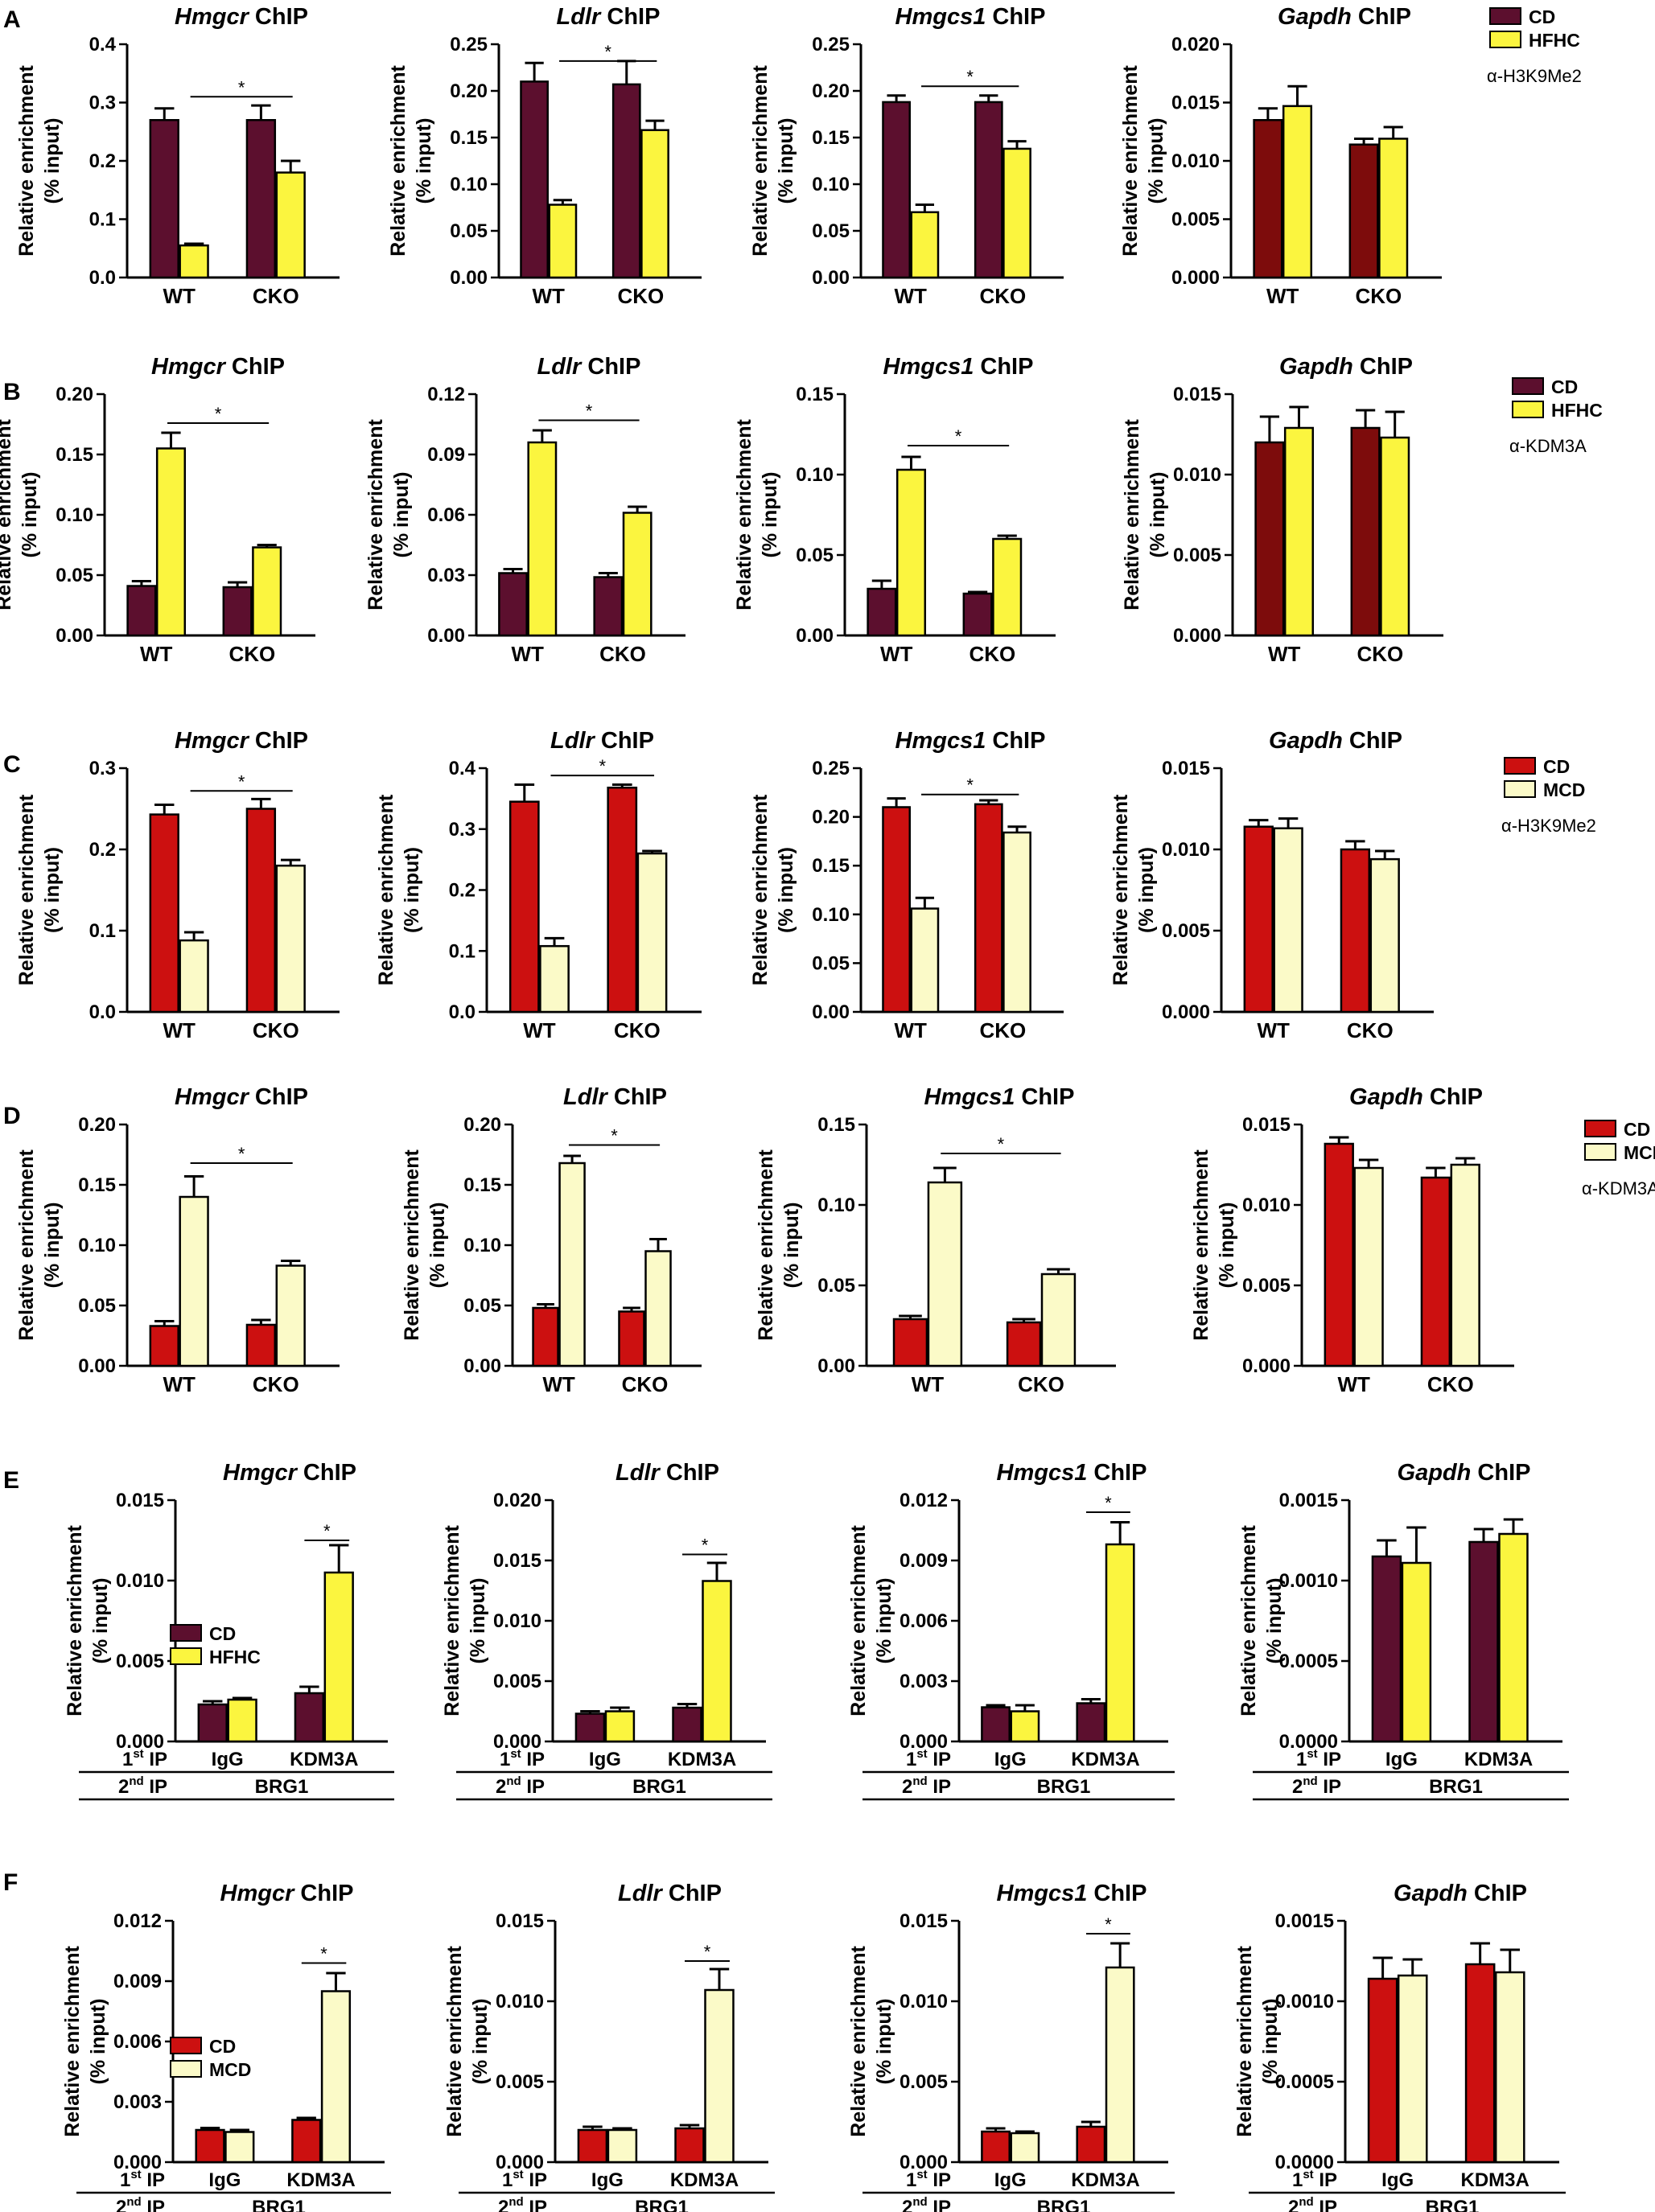 The image size is (1655, 2212). Describe the element at coordinates (620, 1726) in the screenshot. I see `bar-hfhc-igg` at that location.